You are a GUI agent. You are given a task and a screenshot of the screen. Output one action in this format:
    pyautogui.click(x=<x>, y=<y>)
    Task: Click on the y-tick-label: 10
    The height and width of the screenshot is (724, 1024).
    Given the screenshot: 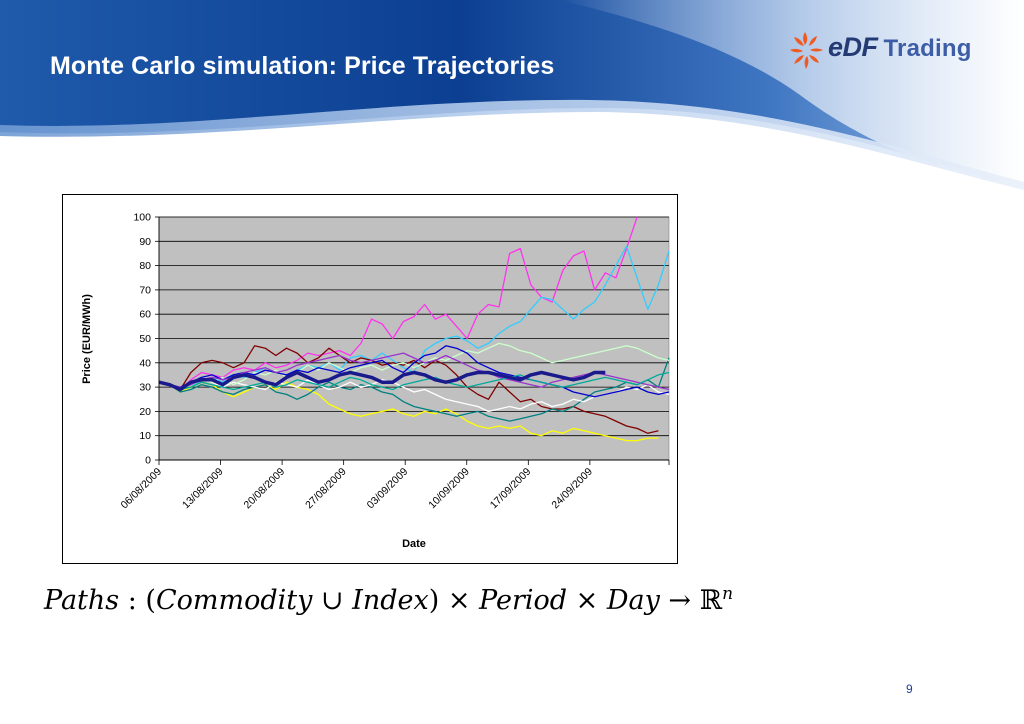 What is the action you would take?
    pyautogui.click(x=145, y=436)
    